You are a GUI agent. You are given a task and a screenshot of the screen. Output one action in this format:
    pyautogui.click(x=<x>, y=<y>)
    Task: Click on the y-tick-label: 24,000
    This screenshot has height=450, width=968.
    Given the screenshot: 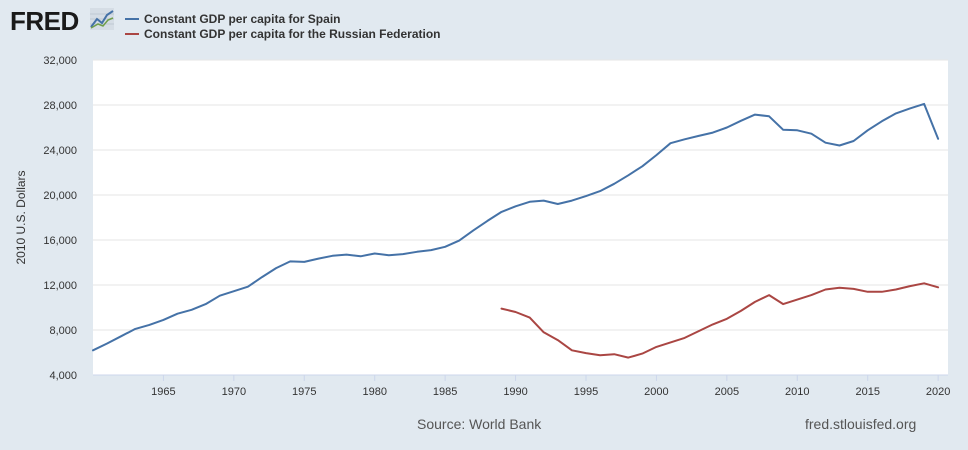 What is the action you would take?
    pyautogui.click(x=60, y=151)
    